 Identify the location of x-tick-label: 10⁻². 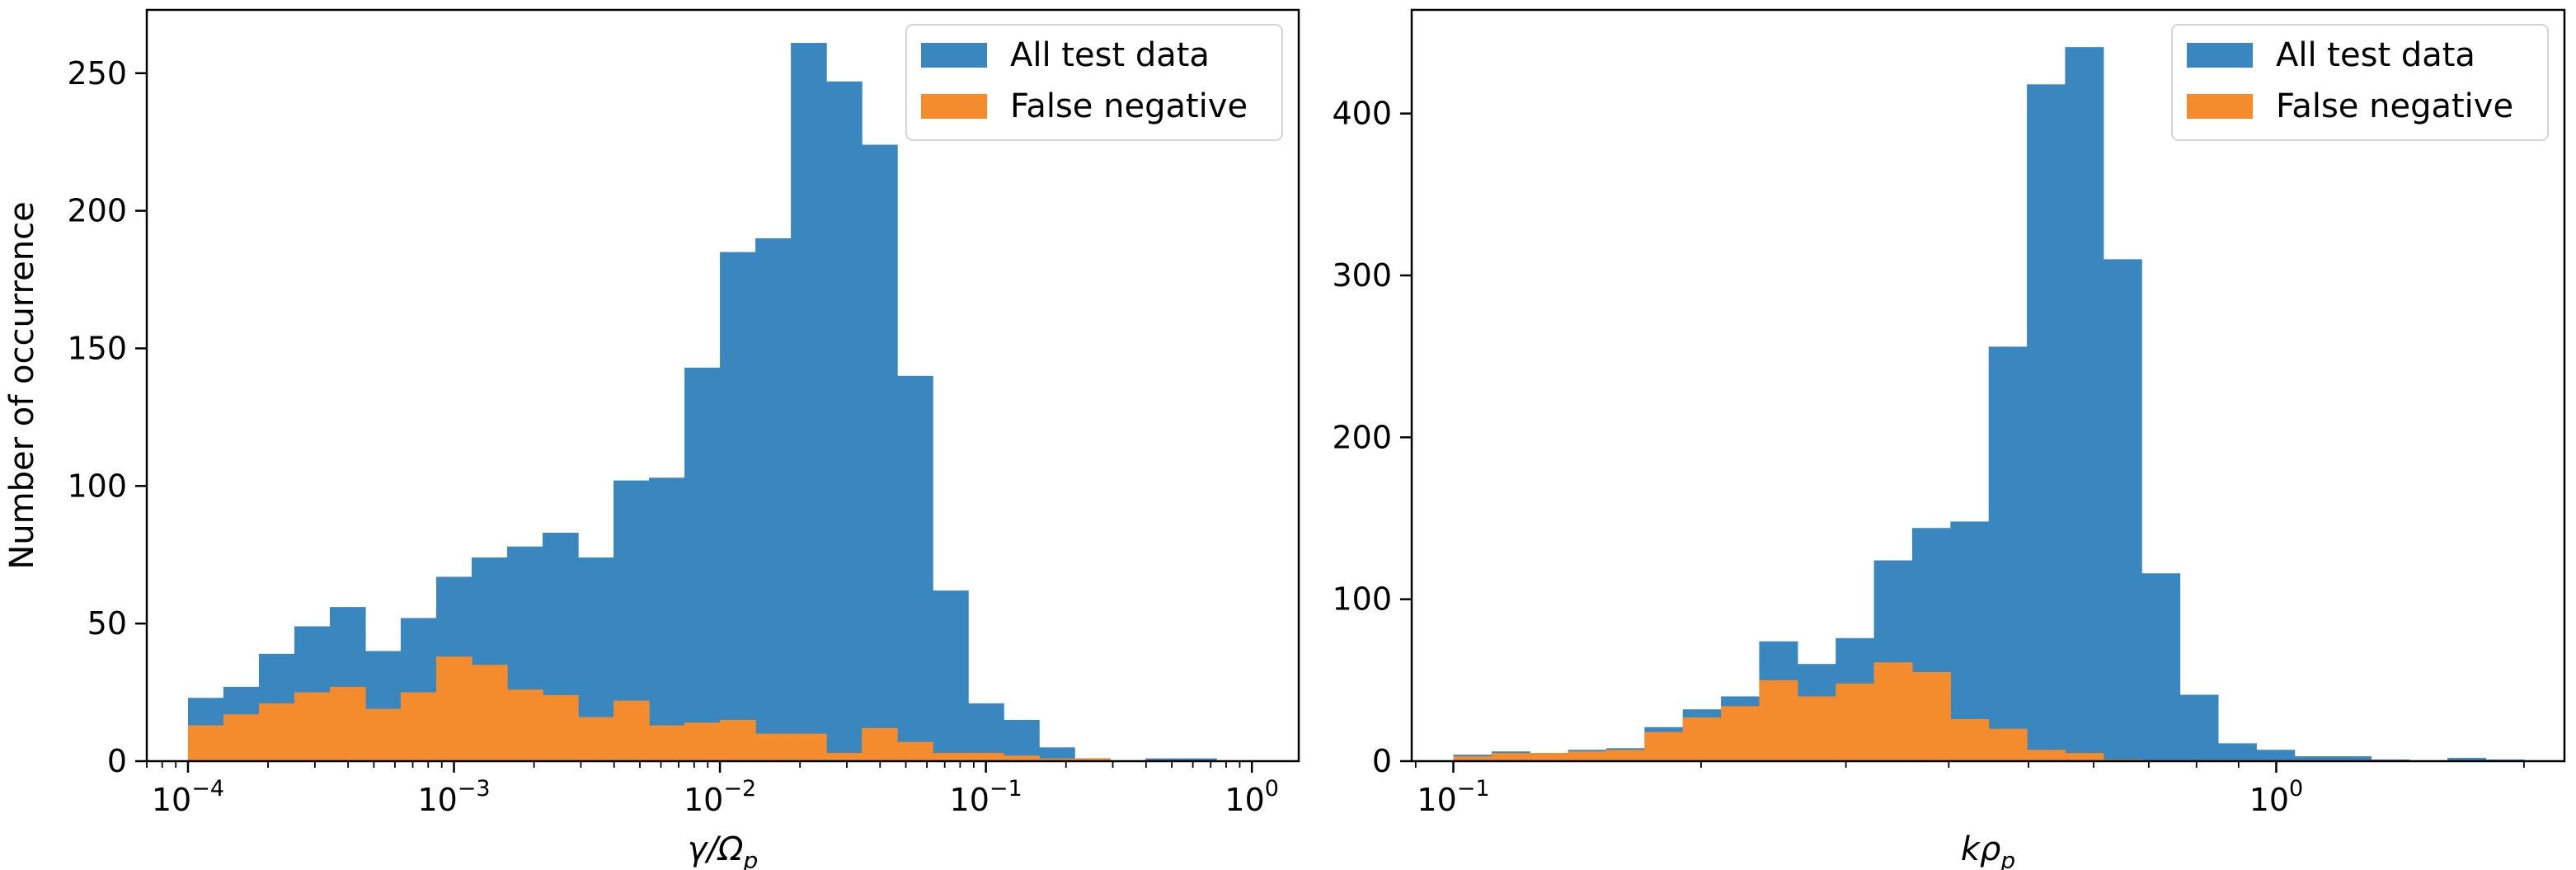
(720, 797).